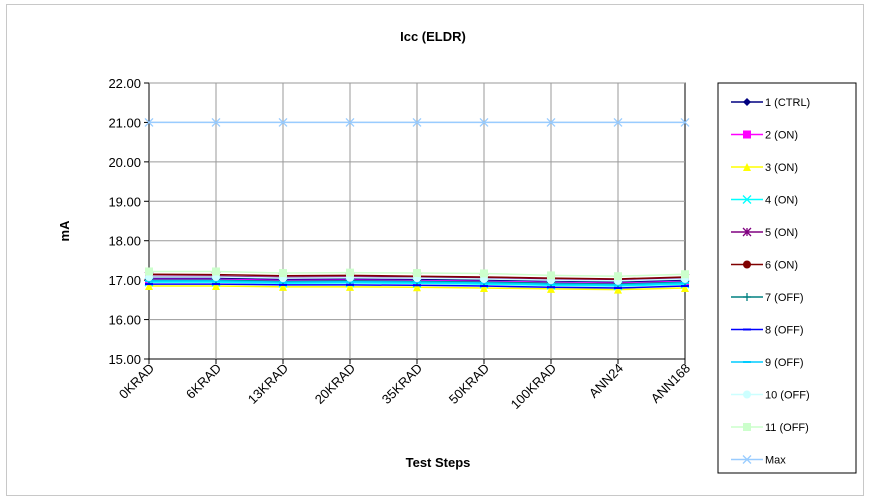  I want to click on legend-box, so click(787, 278).